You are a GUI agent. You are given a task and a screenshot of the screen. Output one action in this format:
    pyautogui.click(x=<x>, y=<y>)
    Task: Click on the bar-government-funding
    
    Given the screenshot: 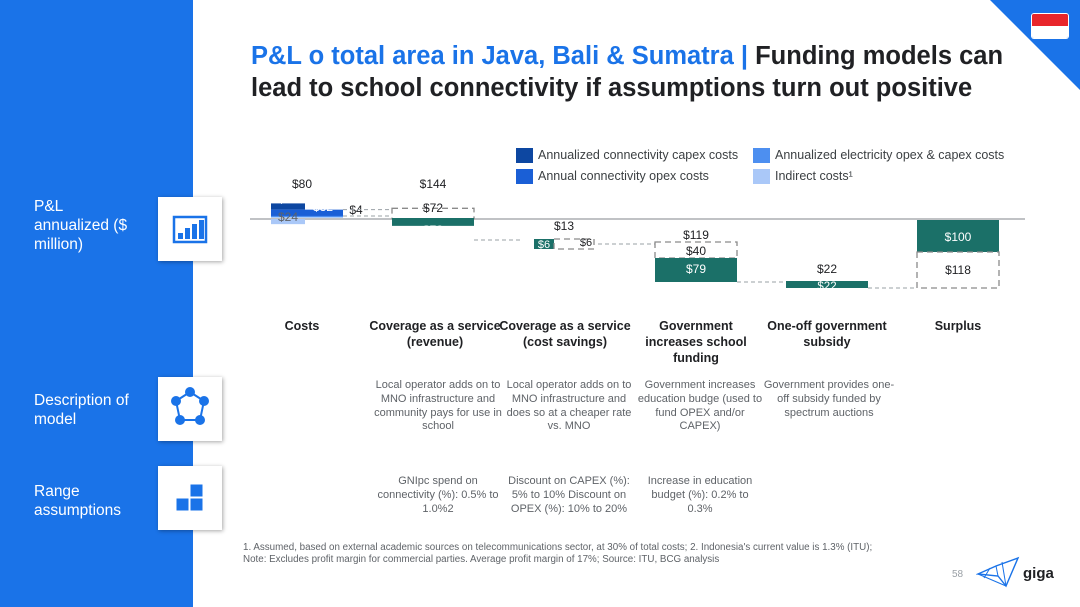 What is the action you would take?
    pyautogui.click(x=696, y=270)
    